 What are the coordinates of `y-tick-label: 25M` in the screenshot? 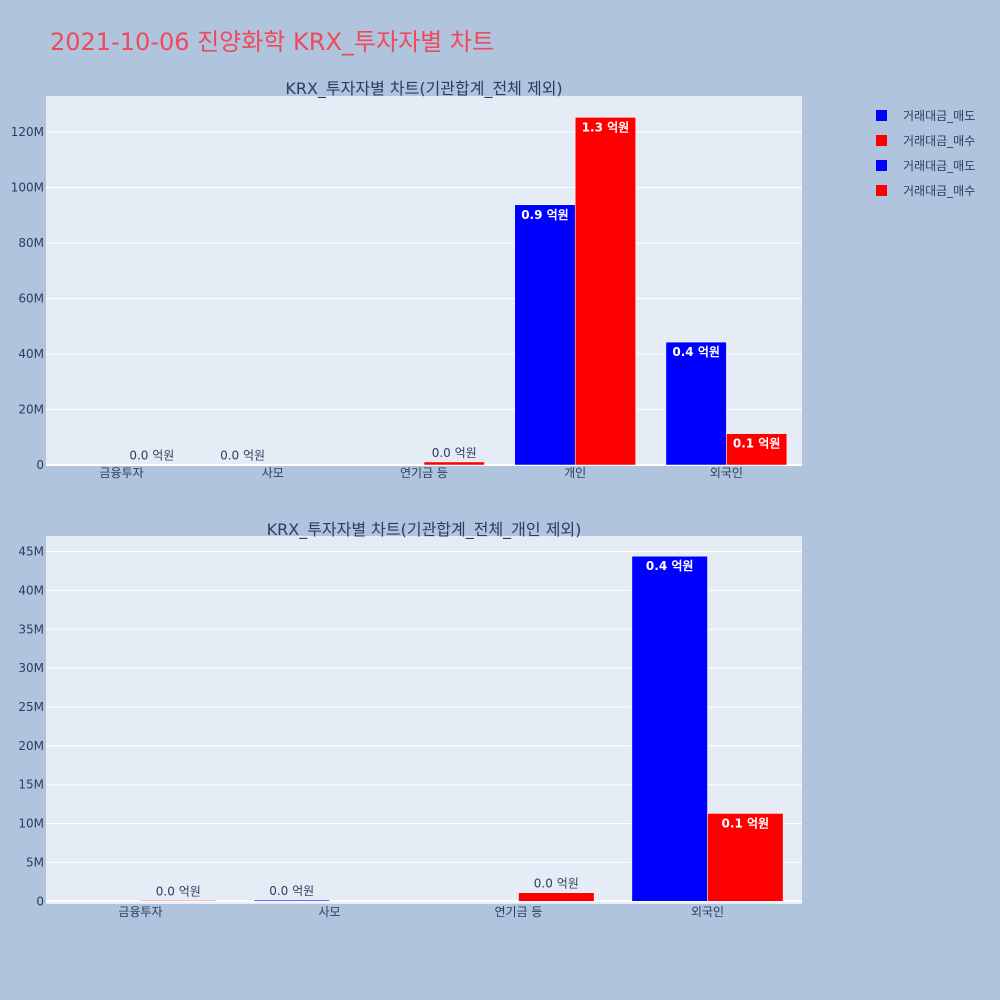 It's located at (31, 707).